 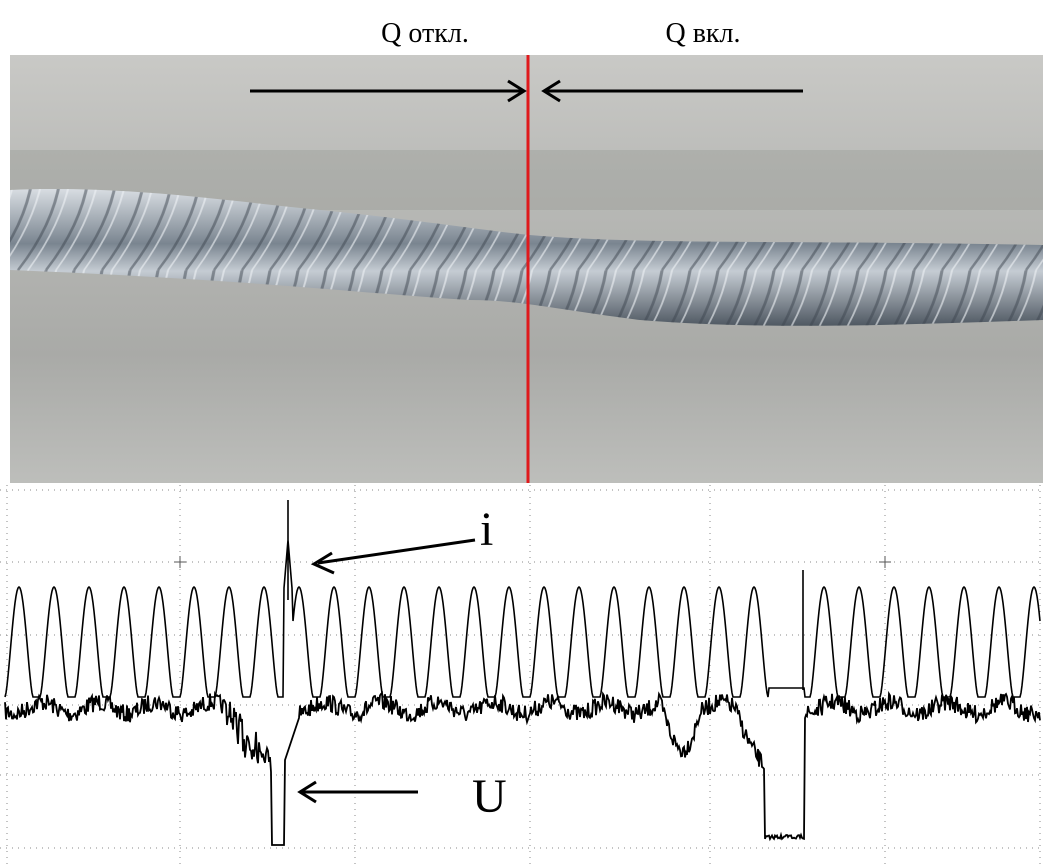 What do you see at coordinates (322, 563) in the screenshot?
I see `current-arrow-head` at bounding box center [322, 563].